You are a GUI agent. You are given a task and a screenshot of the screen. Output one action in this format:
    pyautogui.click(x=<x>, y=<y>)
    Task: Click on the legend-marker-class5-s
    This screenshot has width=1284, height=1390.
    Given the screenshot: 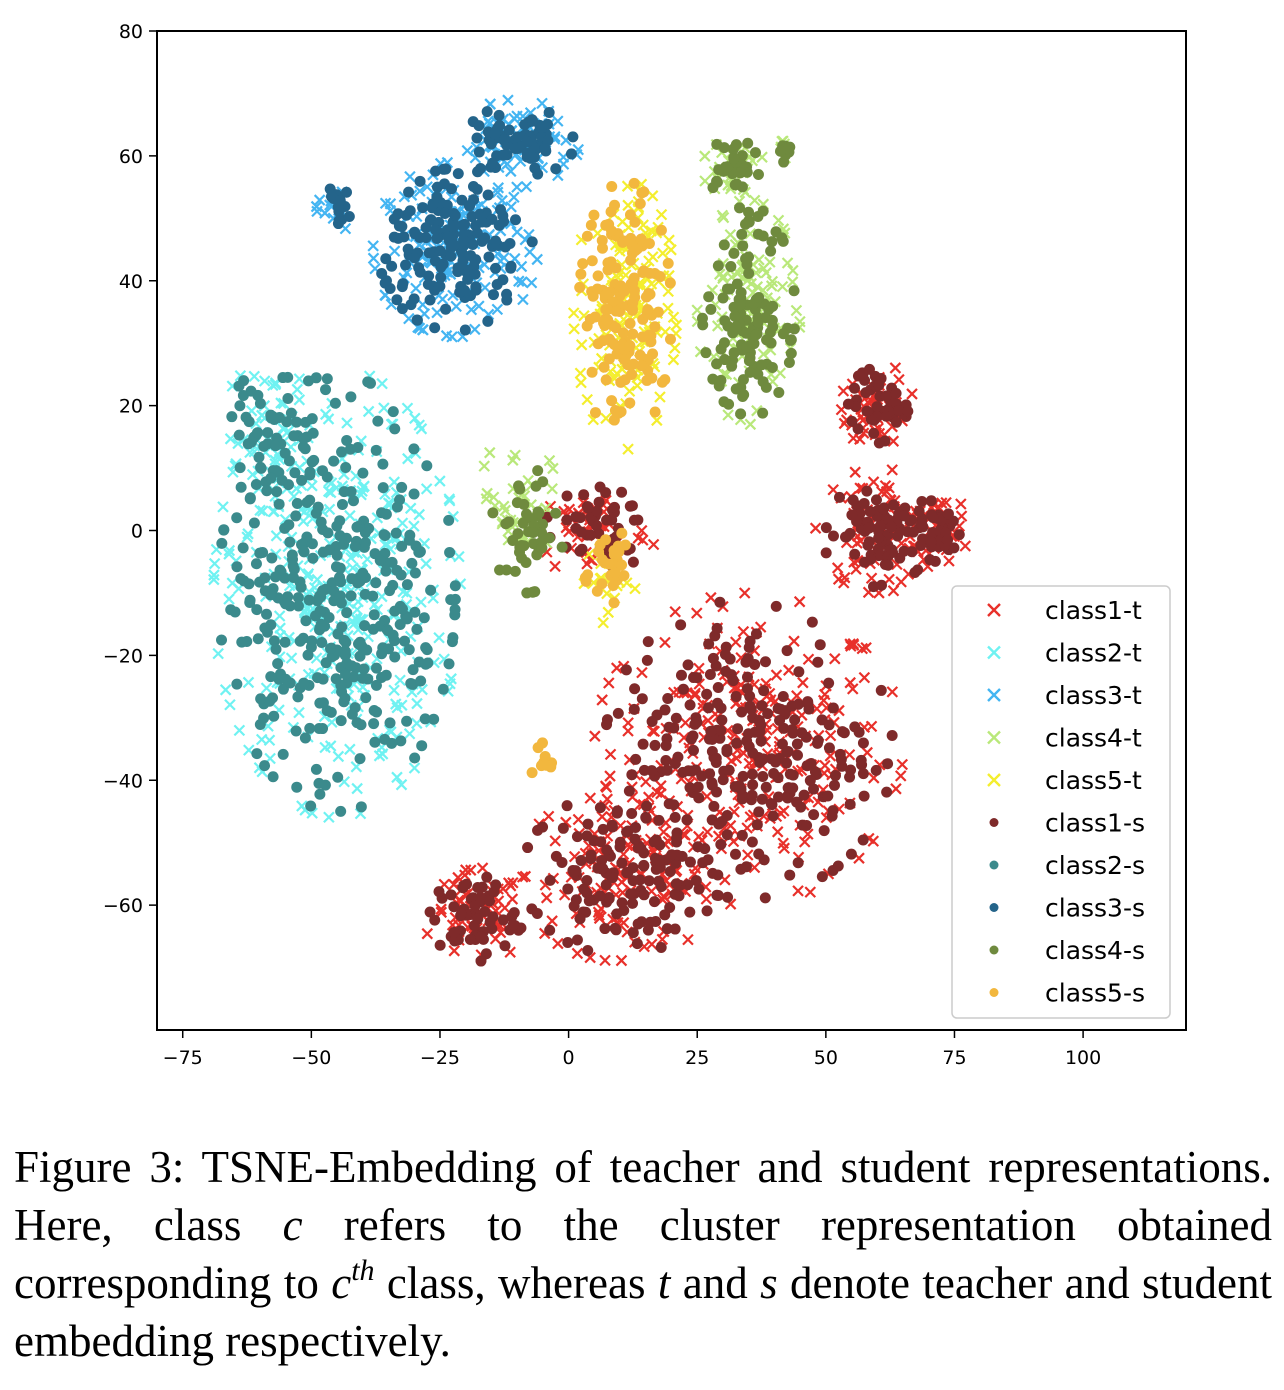 What is the action you would take?
    pyautogui.click(x=994, y=992)
    